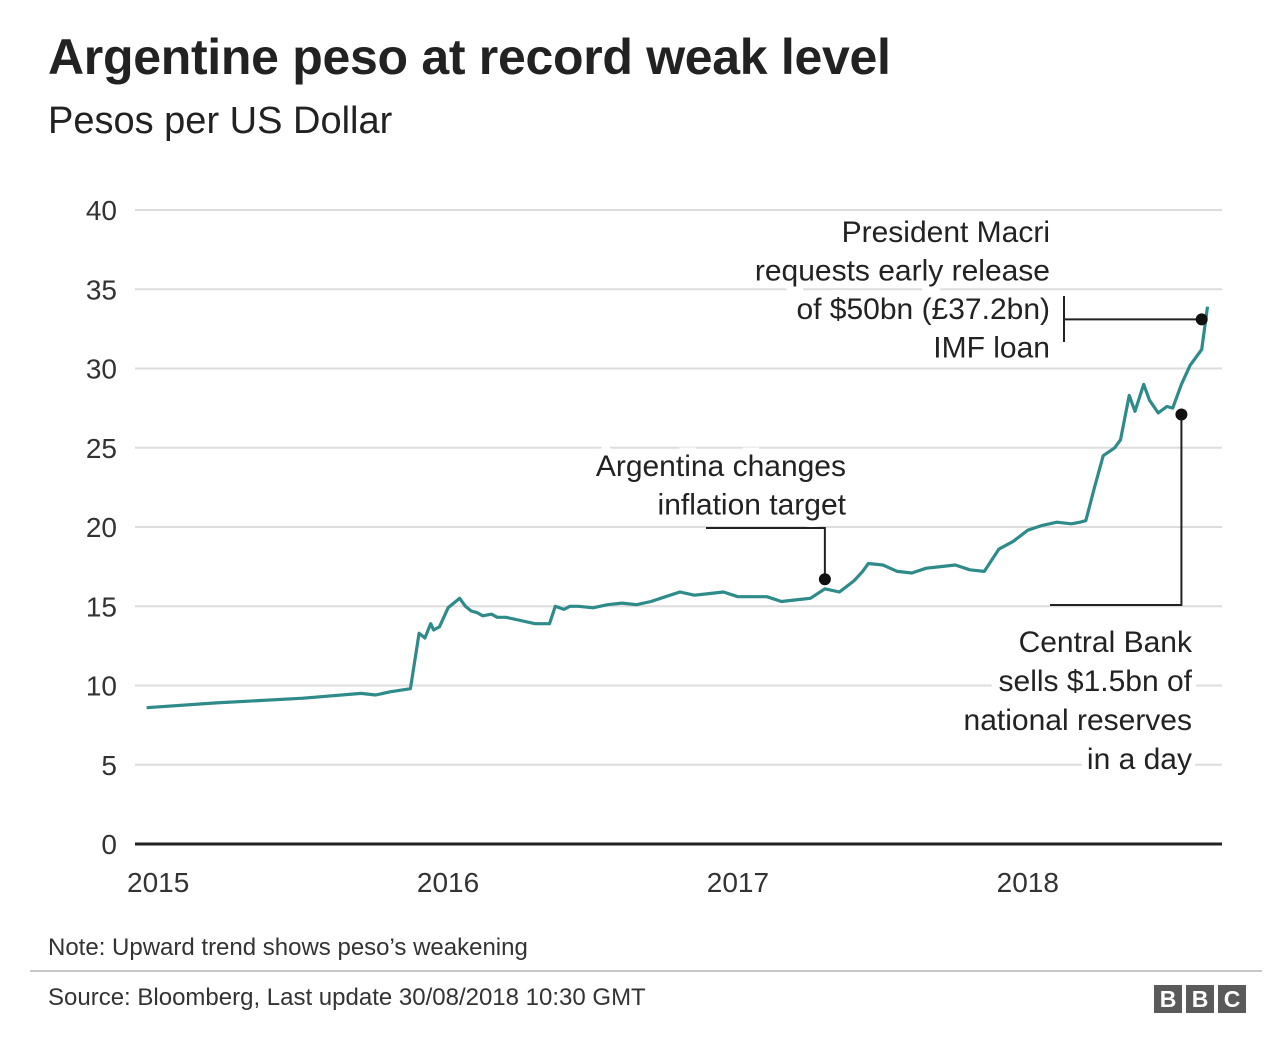 The height and width of the screenshot is (1054, 1286). What do you see at coordinates (1028, 882) in the screenshot?
I see `x-tick-label: 2018` at bounding box center [1028, 882].